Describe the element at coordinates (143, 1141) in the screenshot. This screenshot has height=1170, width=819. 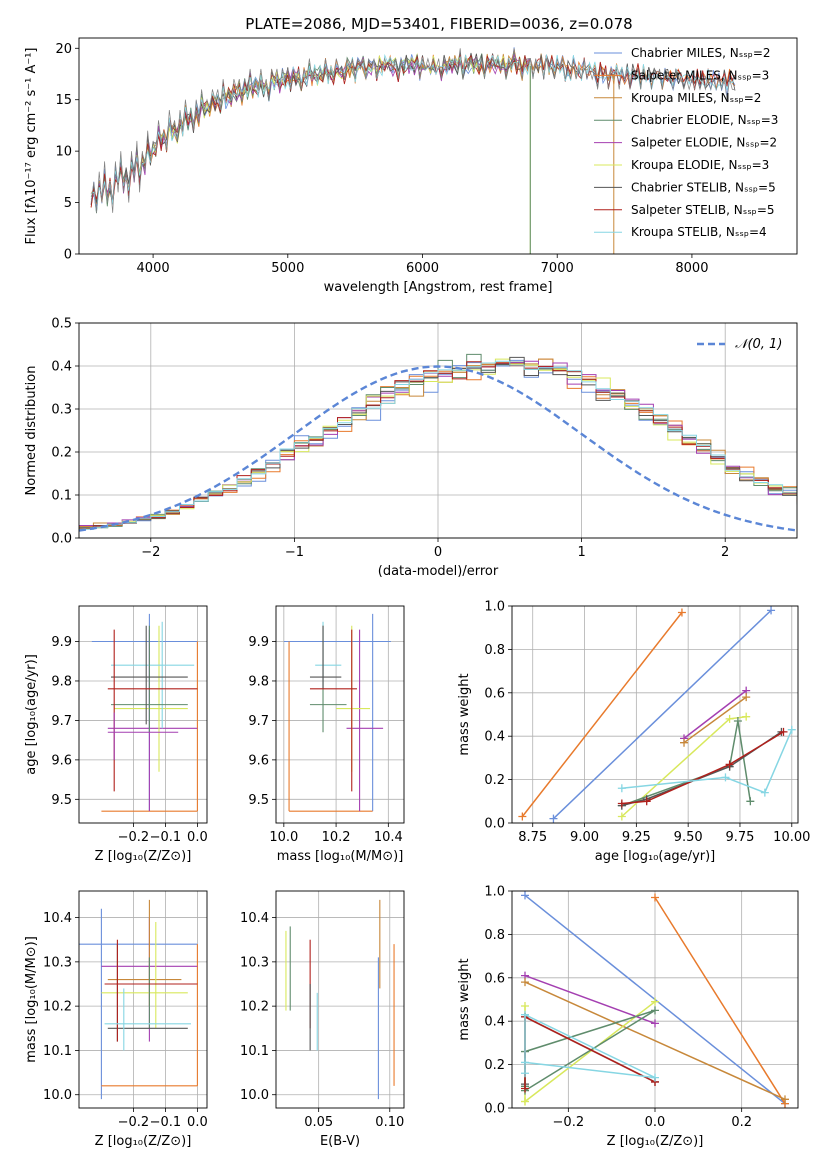
I see `x-axis-label: Z [log₁₀(Z/Z⊙)]` at that location.